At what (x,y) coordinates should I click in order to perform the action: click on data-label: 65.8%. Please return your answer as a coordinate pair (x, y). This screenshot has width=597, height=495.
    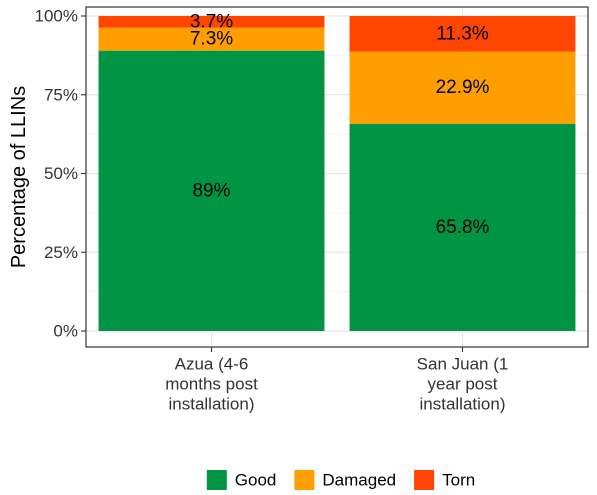
    Looking at the image, I should click on (463, 227).